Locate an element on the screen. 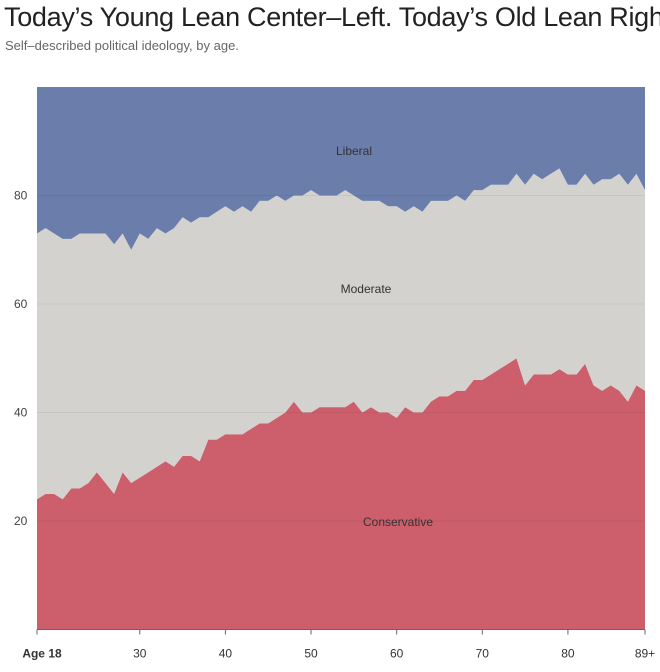 This screenshot has width=660, height=672. series-label-liberal: Liberal is located at coordinates (354, 151).